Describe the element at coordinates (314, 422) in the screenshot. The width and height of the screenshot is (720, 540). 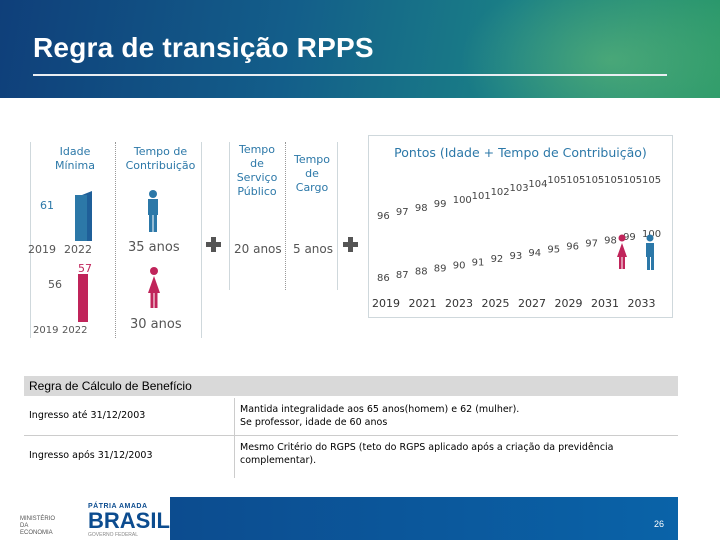
I see `calc-row-line: Se professor, idade de 60 anos` at that location.